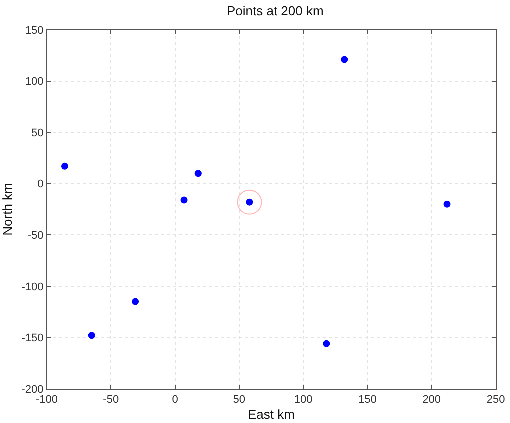  What do you see at coordinates (496, 400) in the screenshot?
I see `x-tick-label: 250` at bounding box center [496, 400].